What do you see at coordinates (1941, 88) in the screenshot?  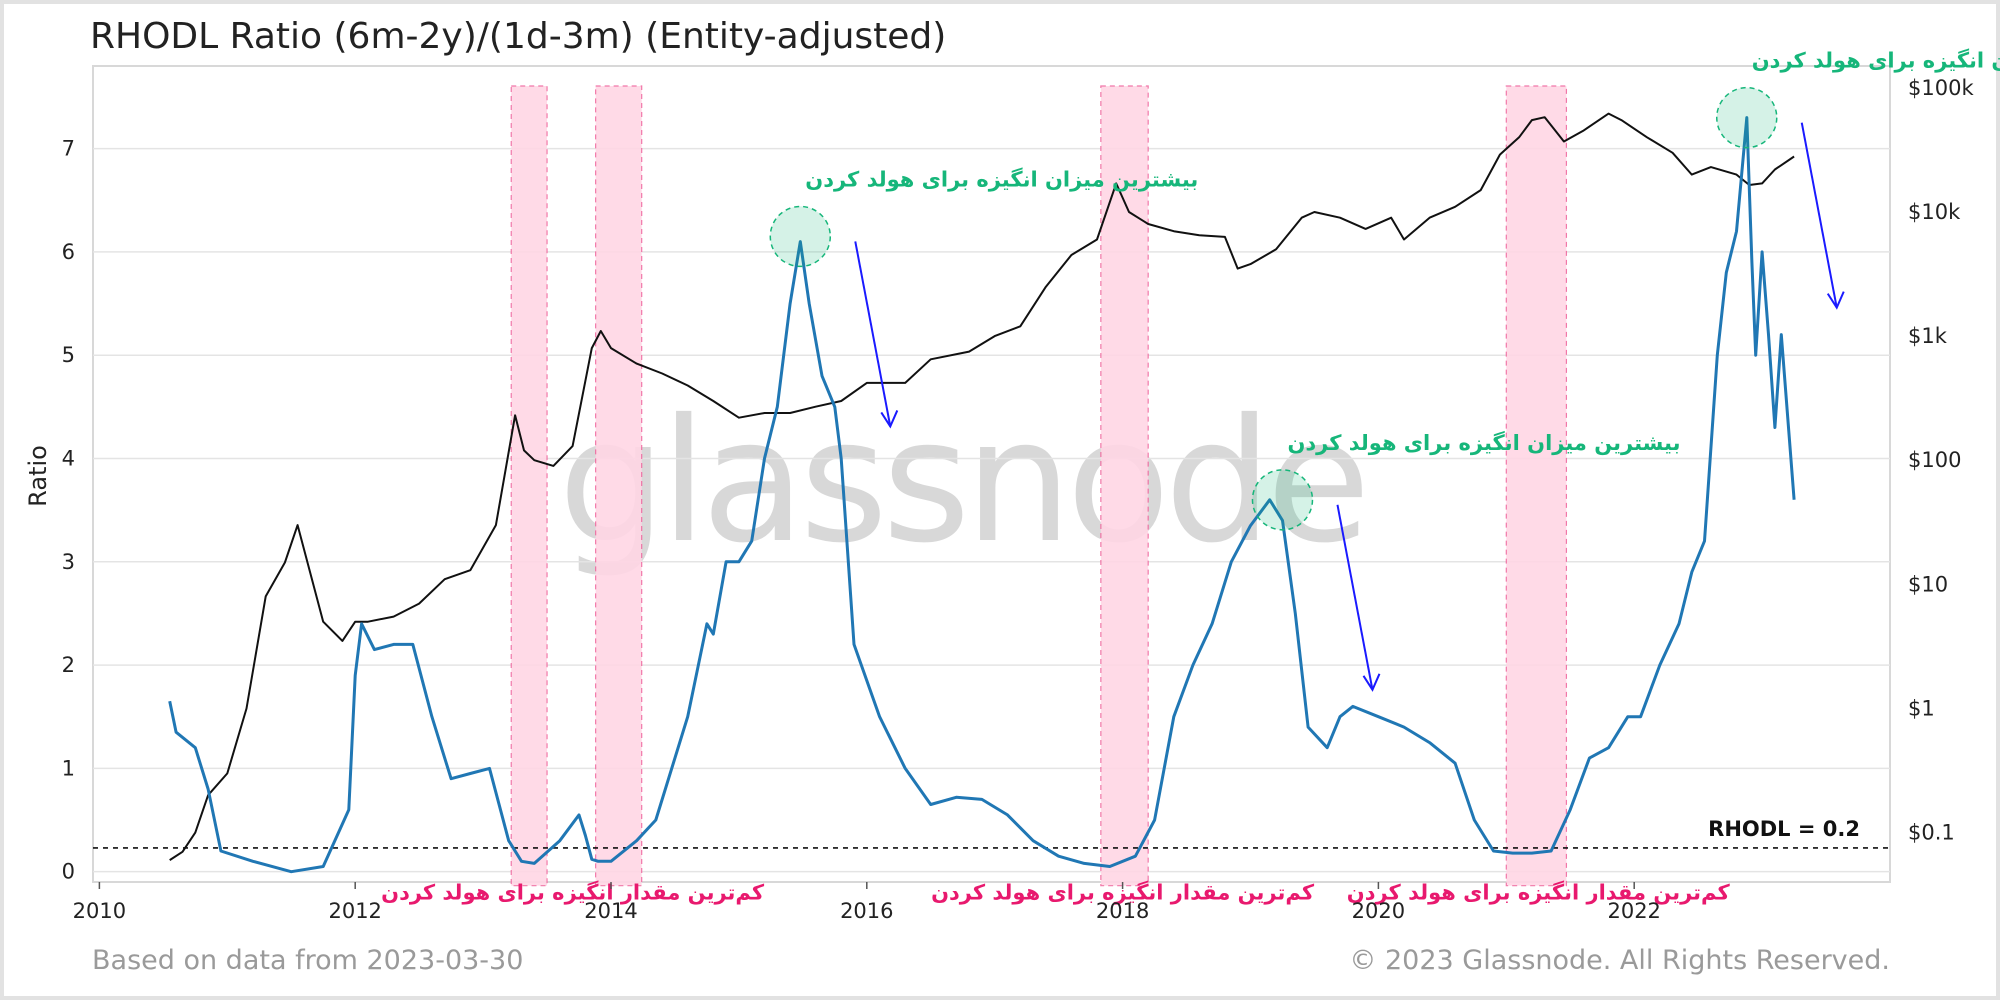 I see `y2-tick-label: $100k` at bounding box center [1941, 88].